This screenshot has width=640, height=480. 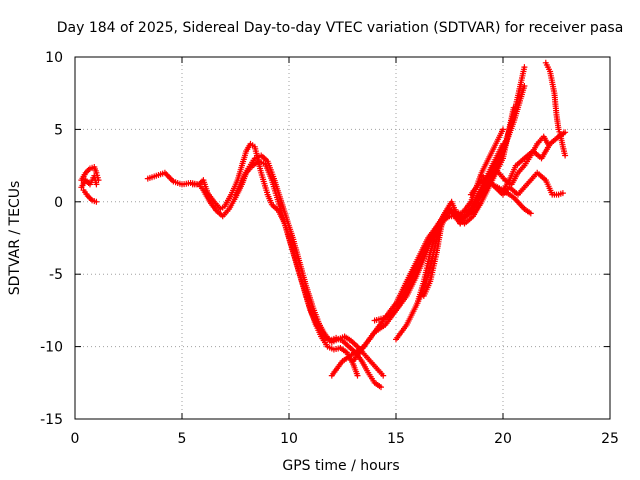 I want to click on y-axis-label: SDTVAR / TECUs, so click(x=15, y=238).